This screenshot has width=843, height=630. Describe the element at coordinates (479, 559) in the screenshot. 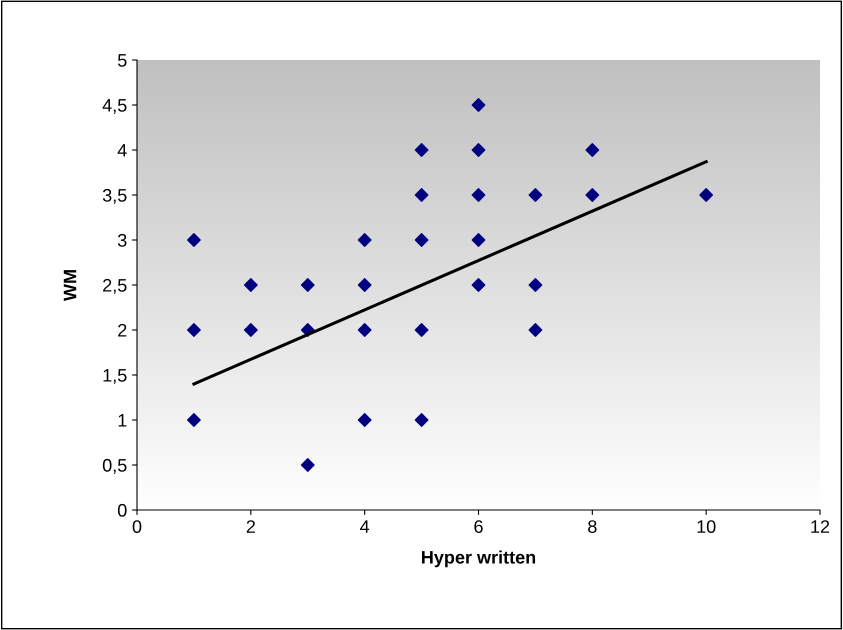

I see `x-axis-title: Hyper written` at that location.